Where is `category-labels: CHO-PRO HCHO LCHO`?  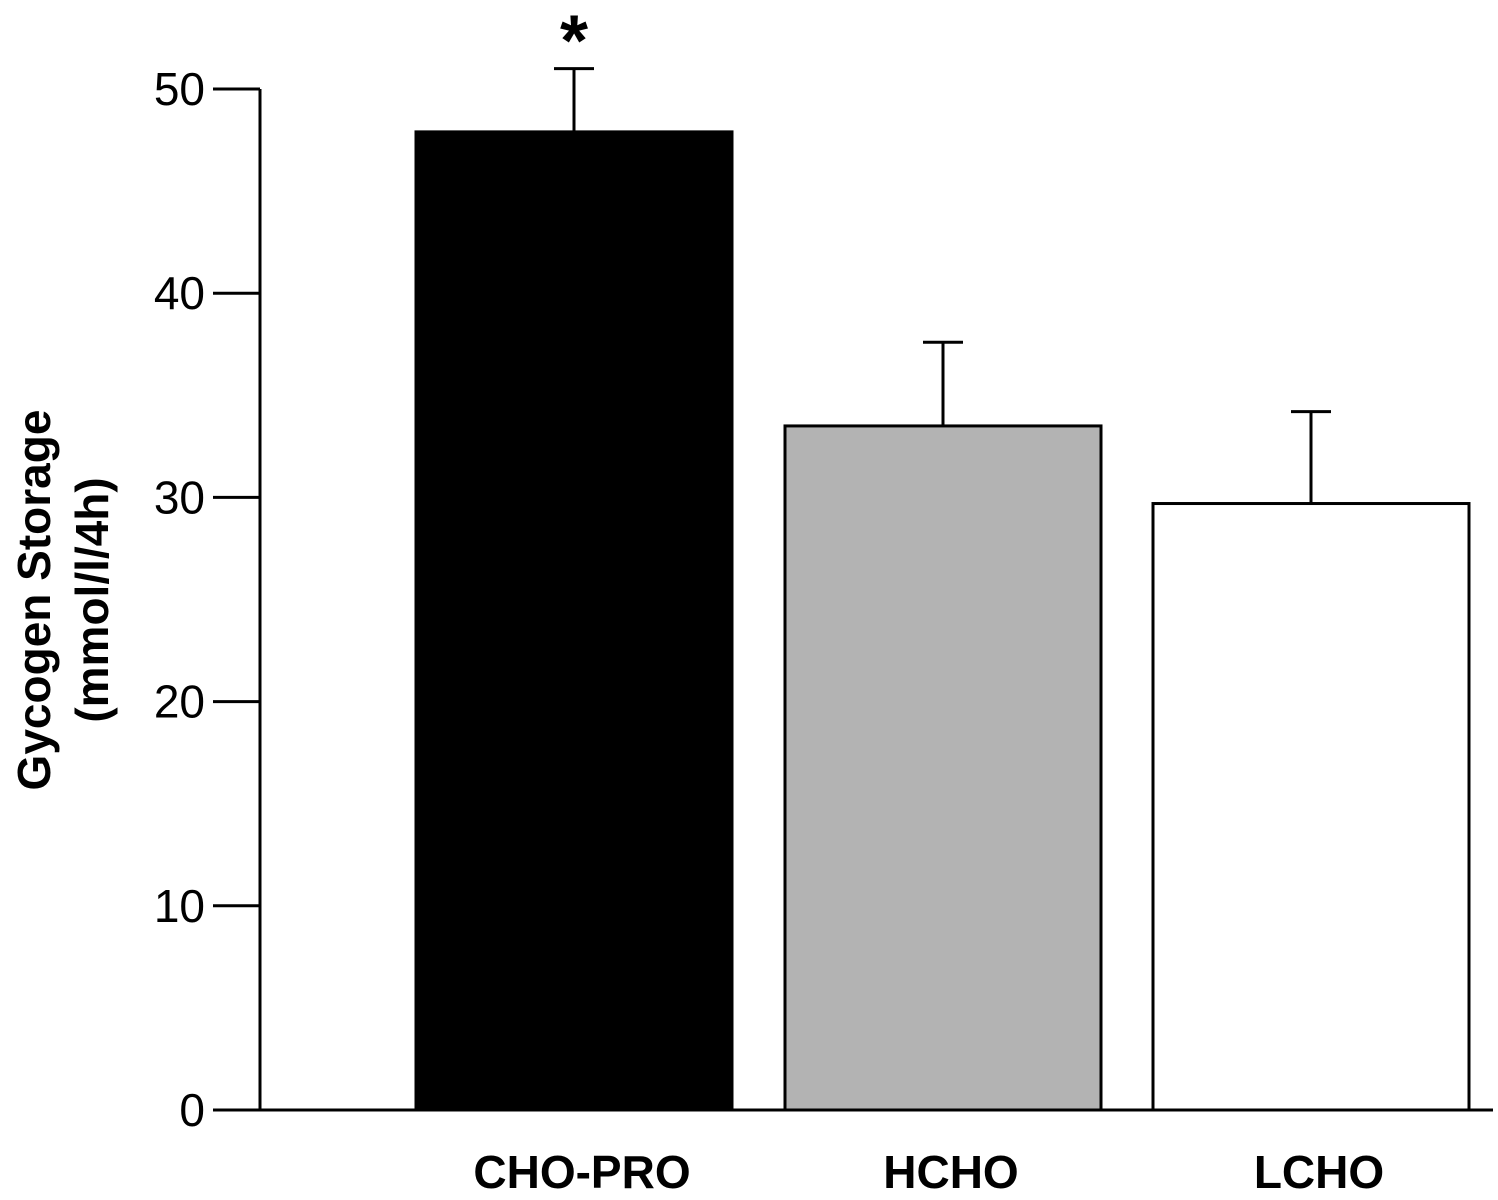
category-labels: CHO-PRO HCHO LCHO is located at coordinates (928, 1172).